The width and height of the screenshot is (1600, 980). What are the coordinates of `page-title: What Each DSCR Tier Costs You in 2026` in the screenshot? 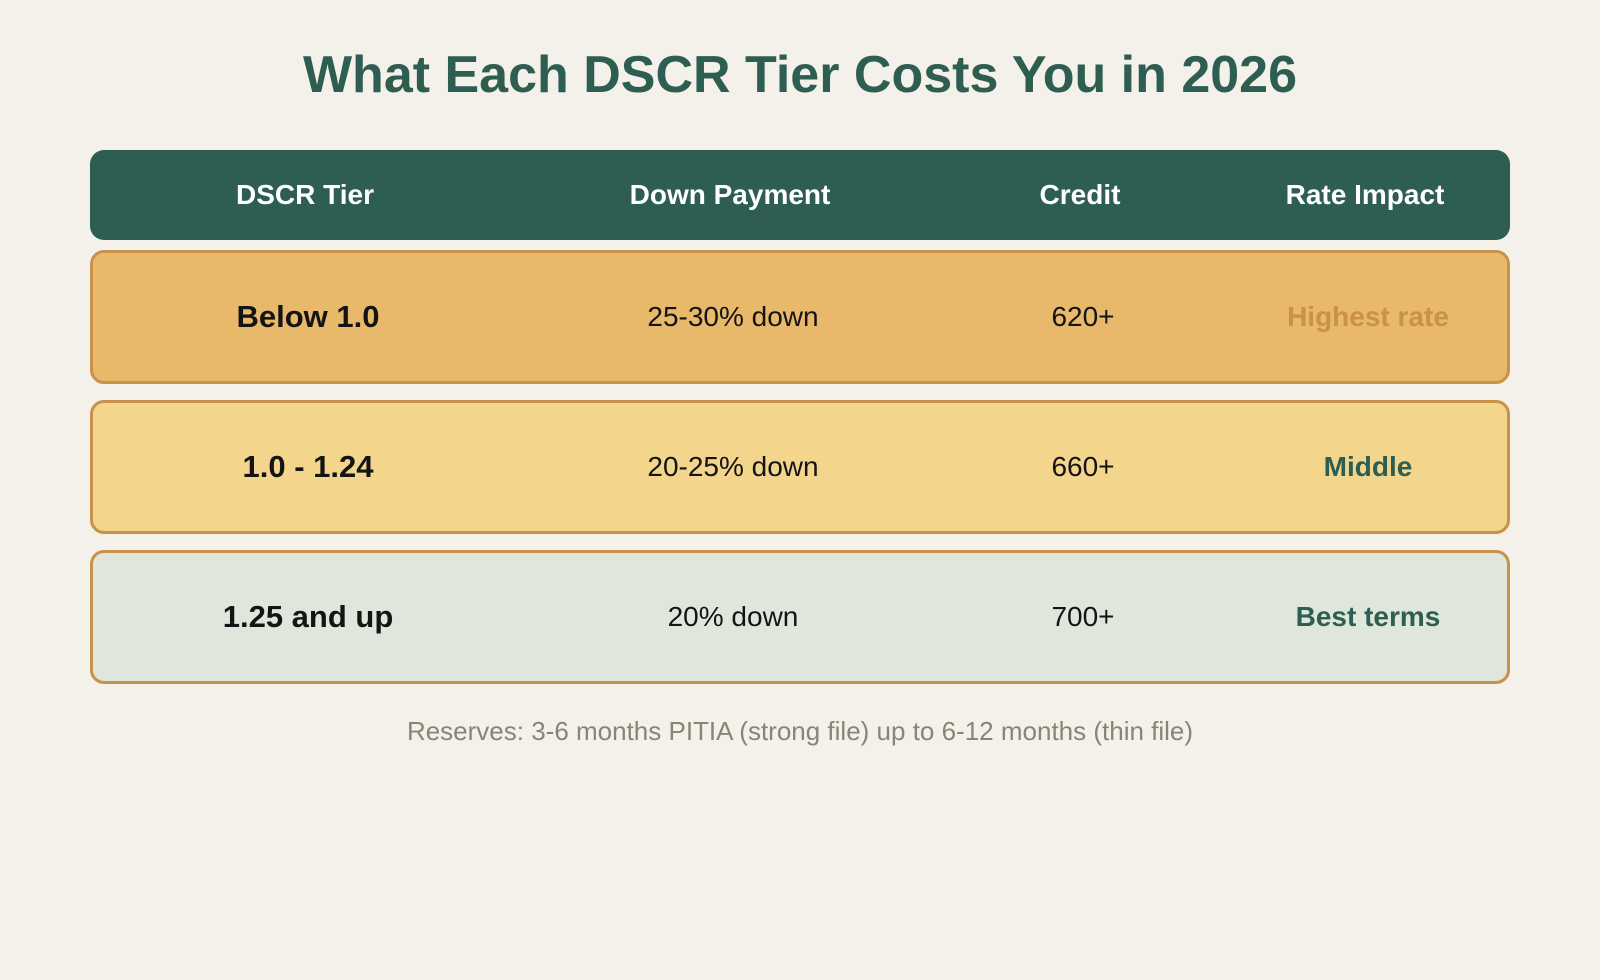 It's located at (800, 75).